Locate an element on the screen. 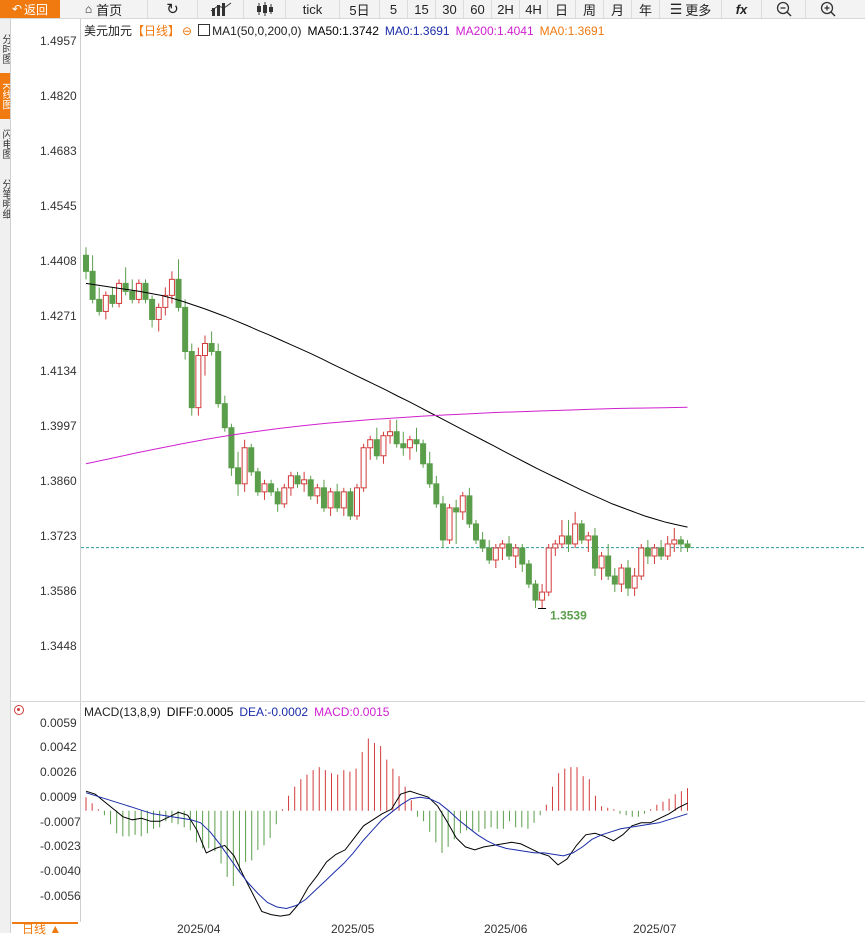 Image resolution: width=865 pixels, height=936 pixels. bar-chart-icon is located at coordinates (220, 9).